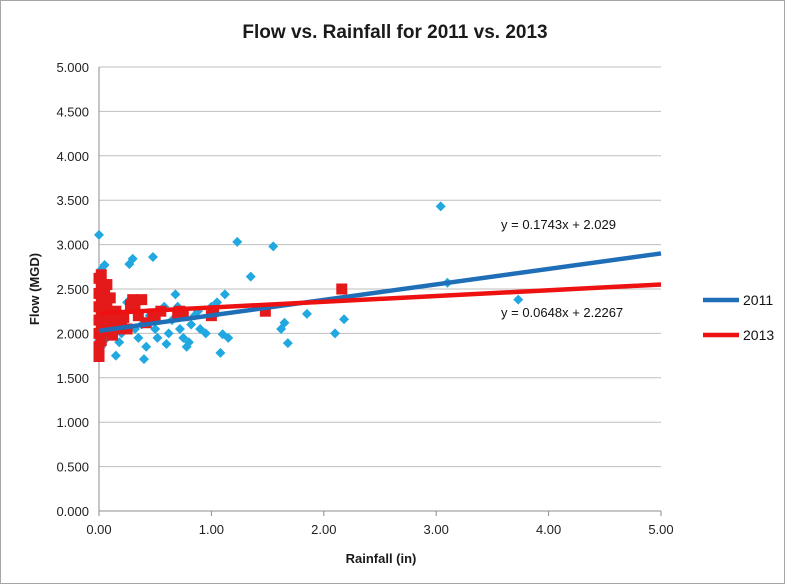 The width and height of the screenshot is (785, 584). Describe the element at coordinates (394, 32) in the screenshot. I see `chart-title: Flow vs. Rainfall for 2011 vs. 2013` at that location.